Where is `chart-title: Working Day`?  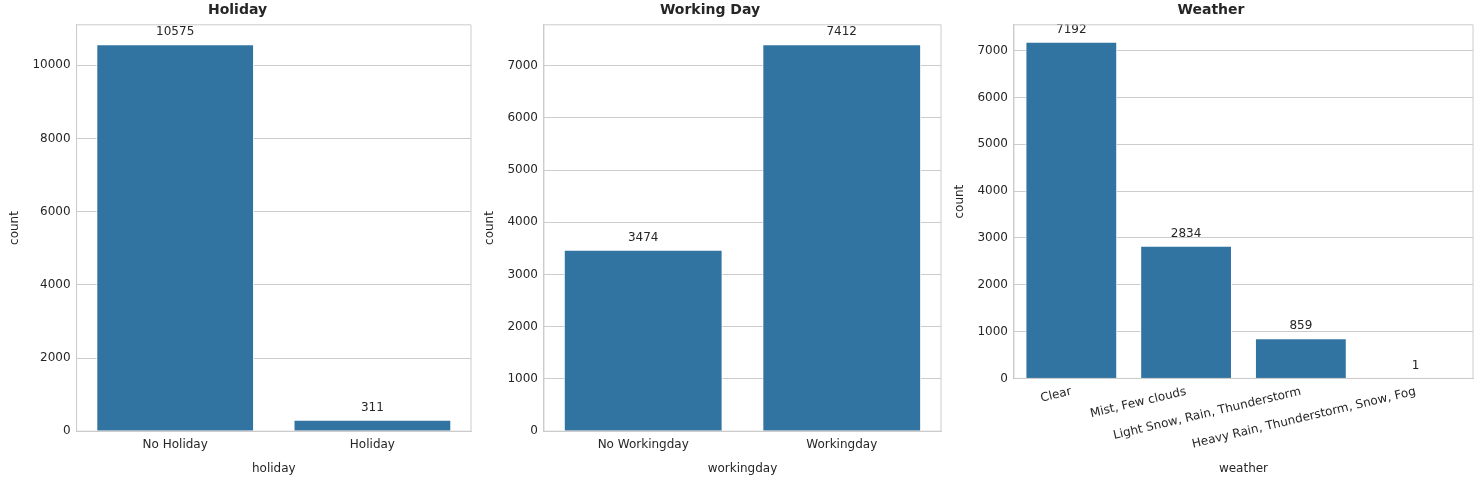 chart-title: Working Day is located at coordinates (710, 9).